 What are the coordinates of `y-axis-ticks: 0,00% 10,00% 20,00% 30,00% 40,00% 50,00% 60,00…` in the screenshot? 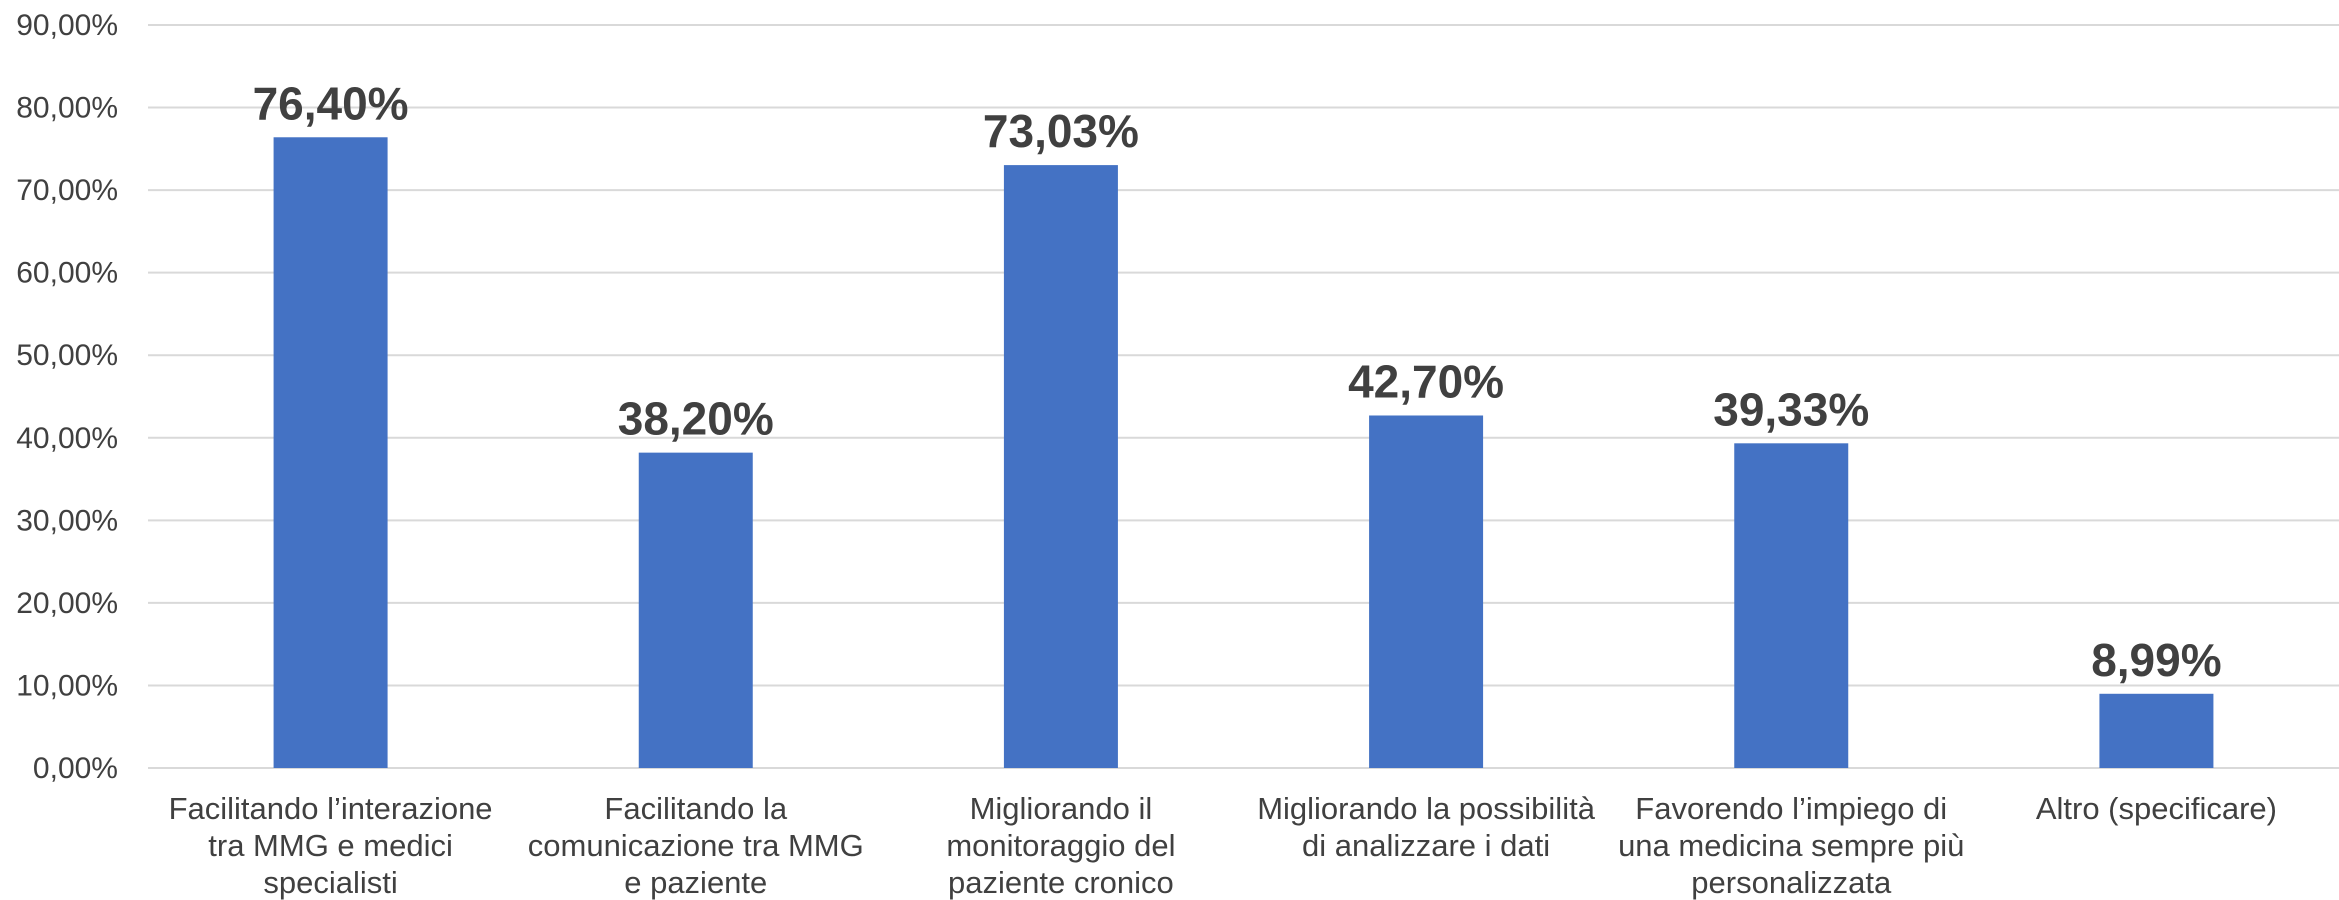 It's located at (67, 397).